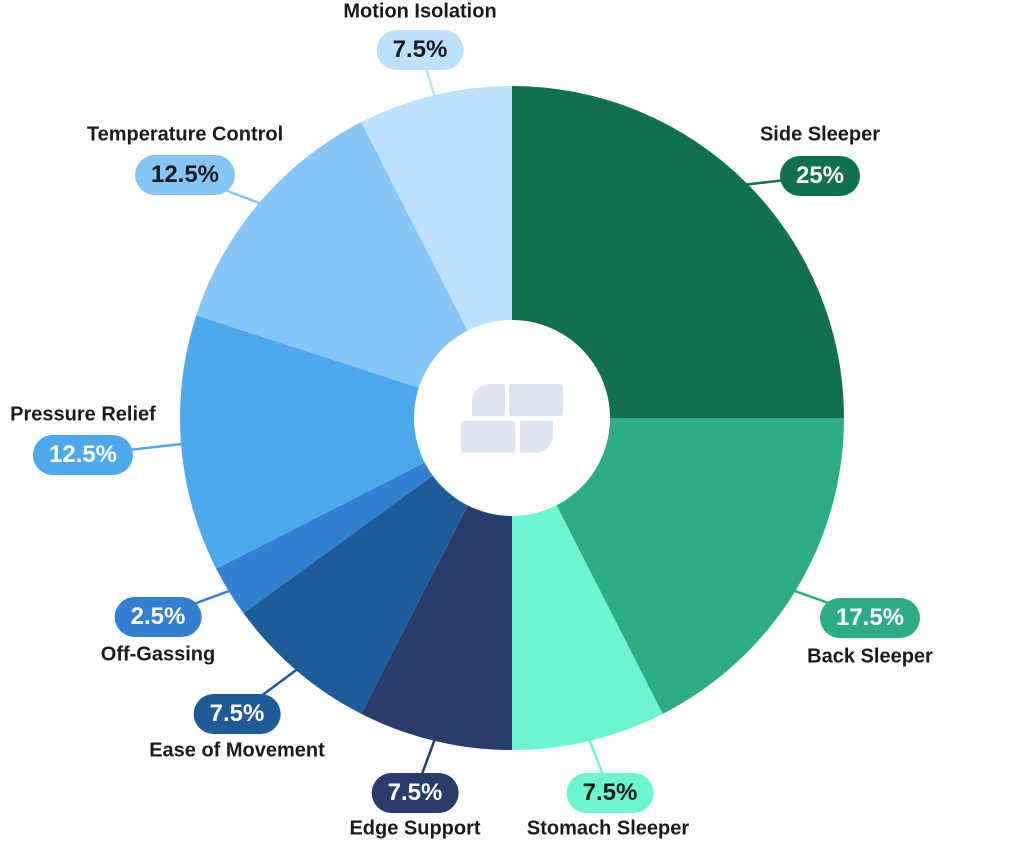 The image size is (1024, 842). What do you see at coordinates (185, 134) in the screenshot?
I see `category-label: Temperature Control` at bounding box center [185, 134].